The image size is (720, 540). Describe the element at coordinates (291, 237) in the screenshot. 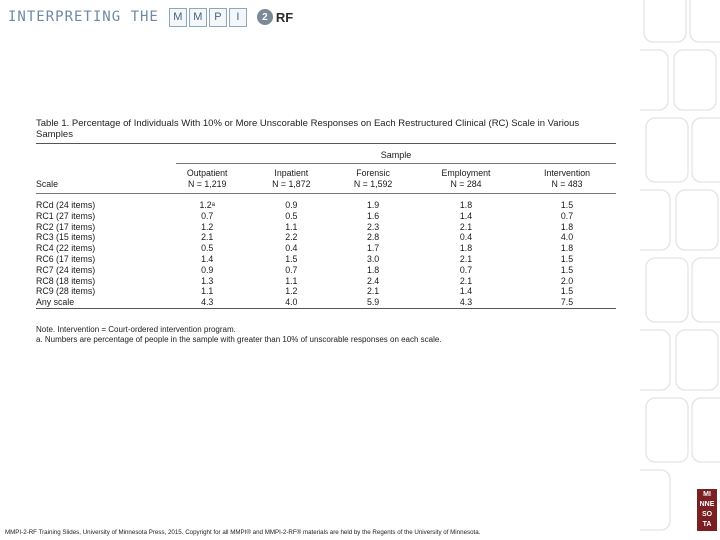

I see `cell: 2.2` at that location.